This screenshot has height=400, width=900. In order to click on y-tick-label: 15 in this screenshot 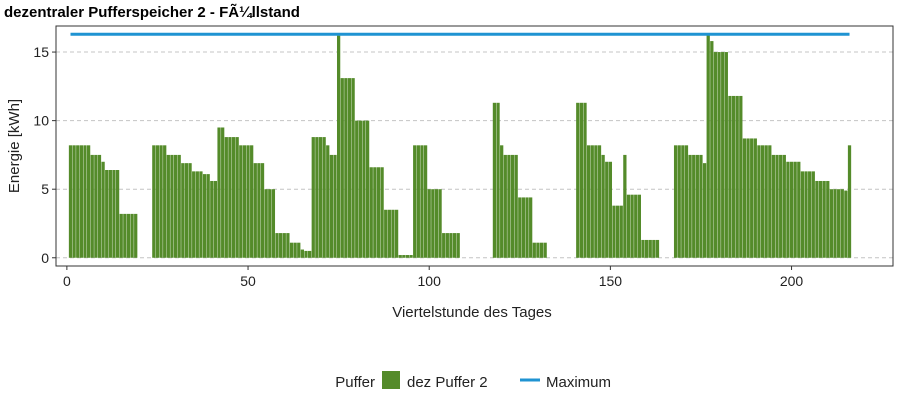, I will do `click(41, 52)`.